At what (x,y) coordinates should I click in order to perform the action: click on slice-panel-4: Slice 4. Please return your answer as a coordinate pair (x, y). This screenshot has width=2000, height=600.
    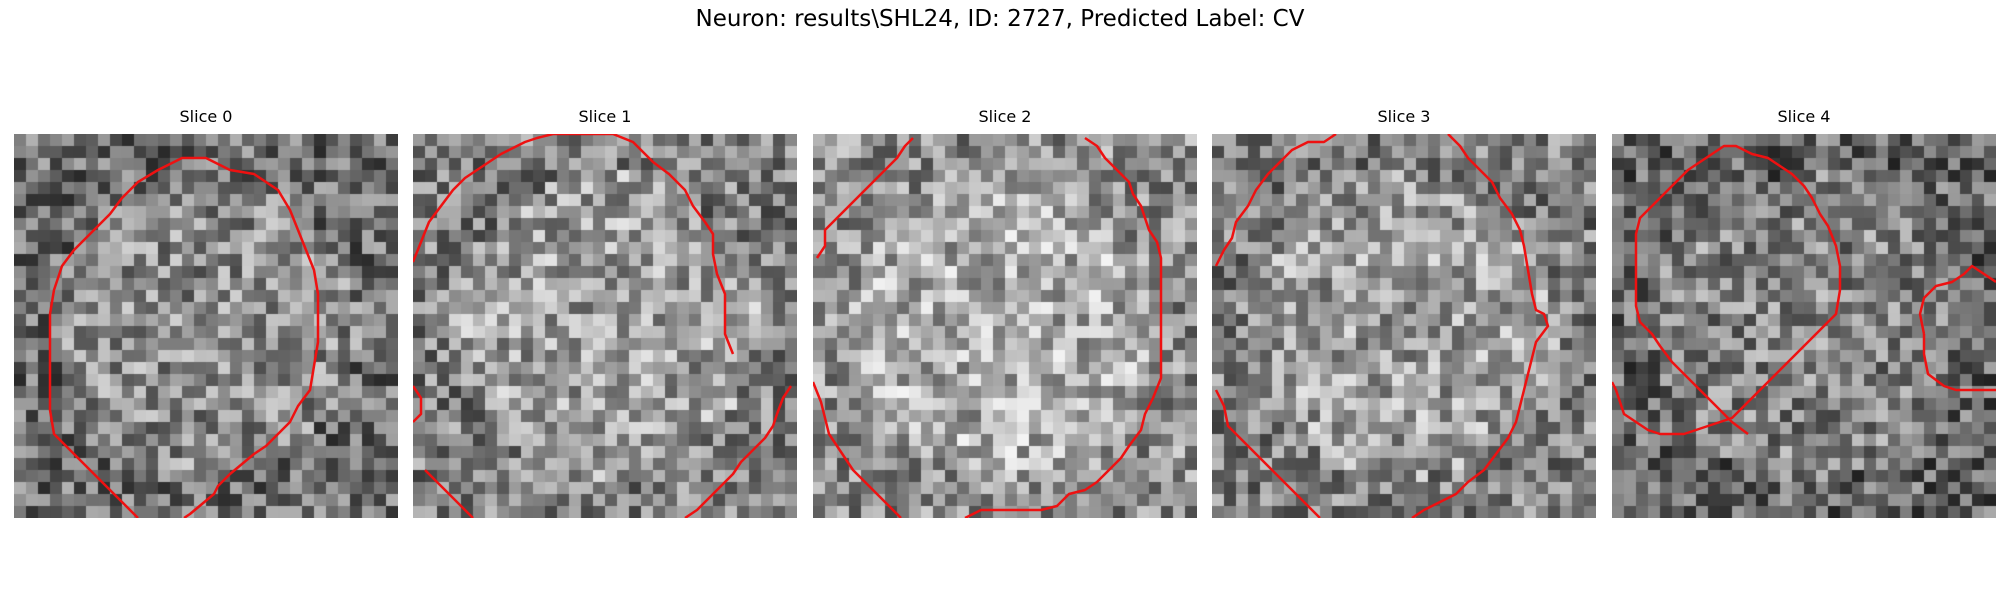
    Looking at the image, I should click on (1804, 312).